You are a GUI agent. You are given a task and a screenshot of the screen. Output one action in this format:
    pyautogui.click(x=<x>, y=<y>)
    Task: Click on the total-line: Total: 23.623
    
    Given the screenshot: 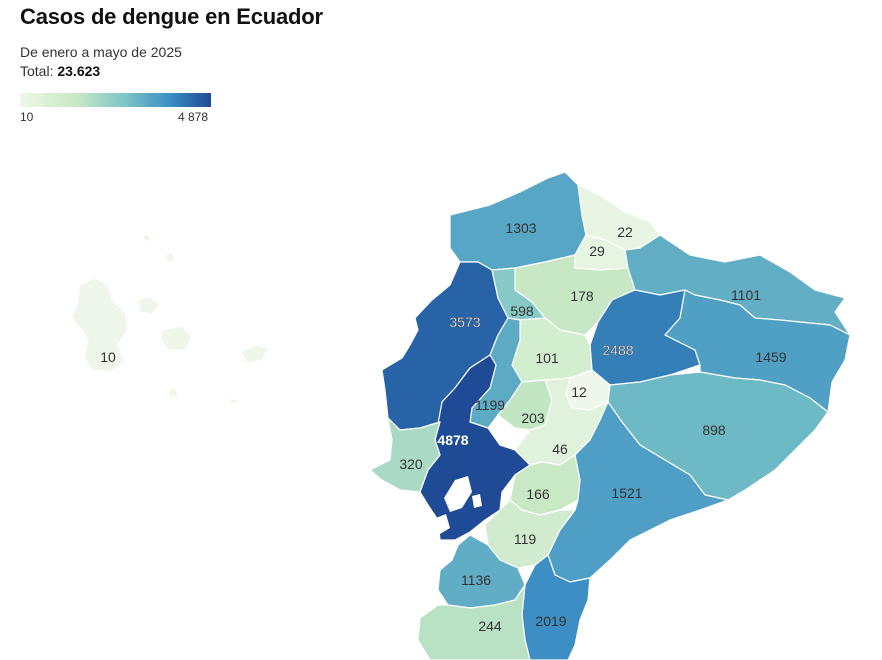 What is the action you would take?
    pyautogui.click(x=60, y=71)
    